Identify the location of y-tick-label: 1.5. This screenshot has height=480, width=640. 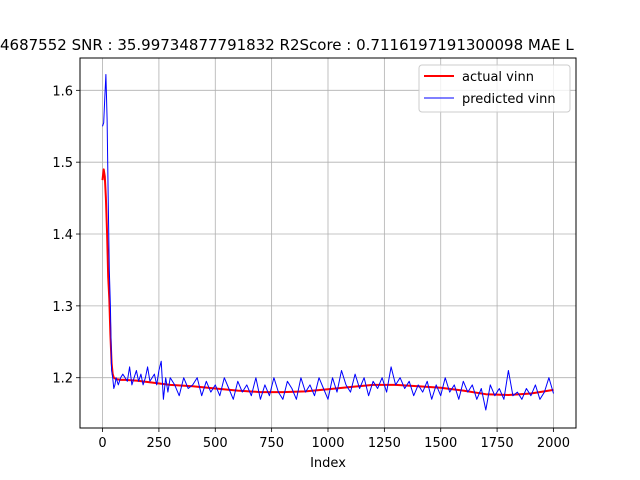
(62, 163).